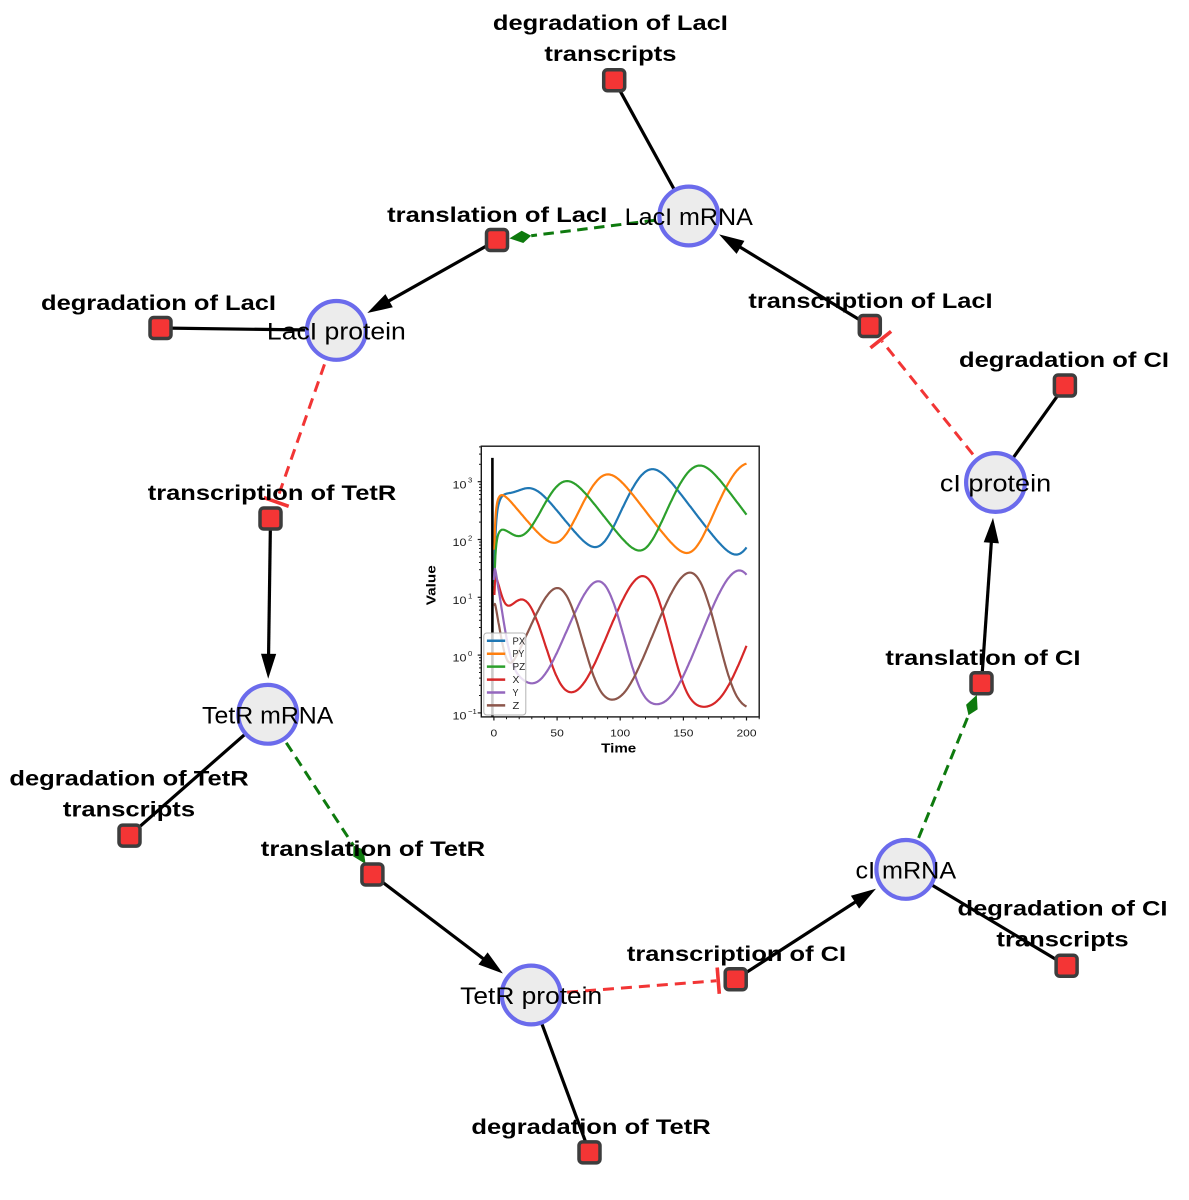 The height and width of the screenshot is (1200, 1189). What do you see at coordinates (336, 332) in the screenshot?
I see `svg-text: LacI protein` at bounding box center [336, 332].